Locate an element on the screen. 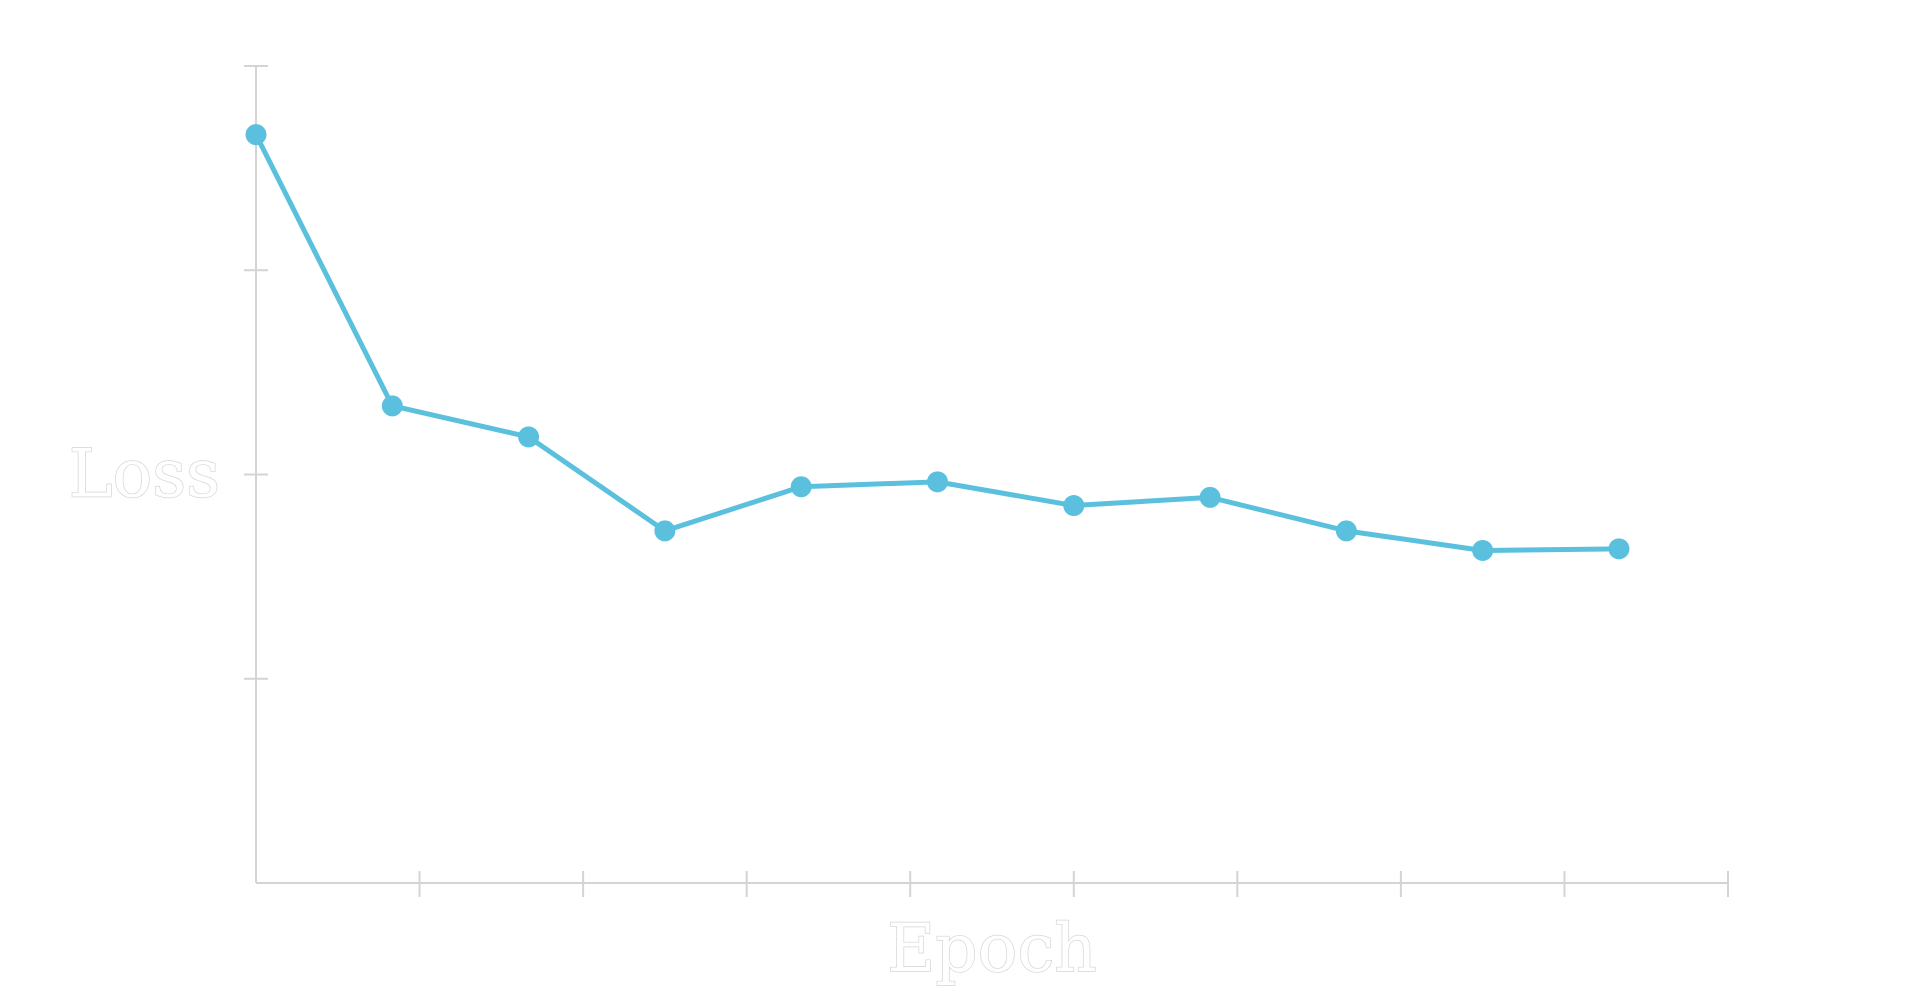  x-axis-ticks is located at coordinates (1073, 884).